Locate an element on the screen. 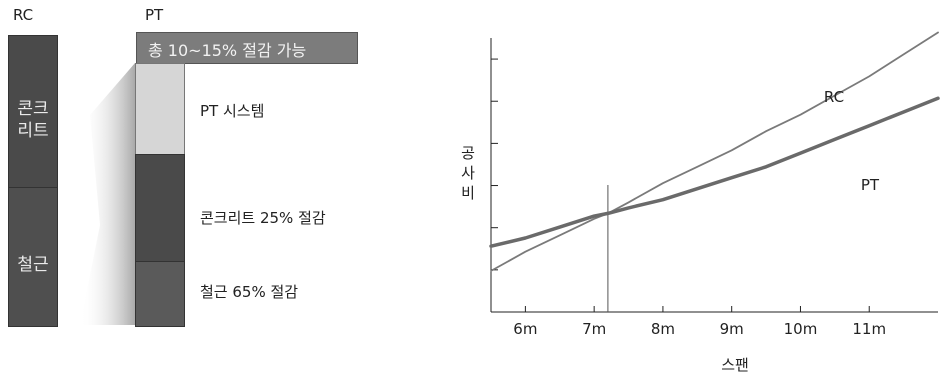 This screenshot has width=942, height=374. pt-banner-text: 총 10~15% 절감 가능 is located at coordinates (227, 50).